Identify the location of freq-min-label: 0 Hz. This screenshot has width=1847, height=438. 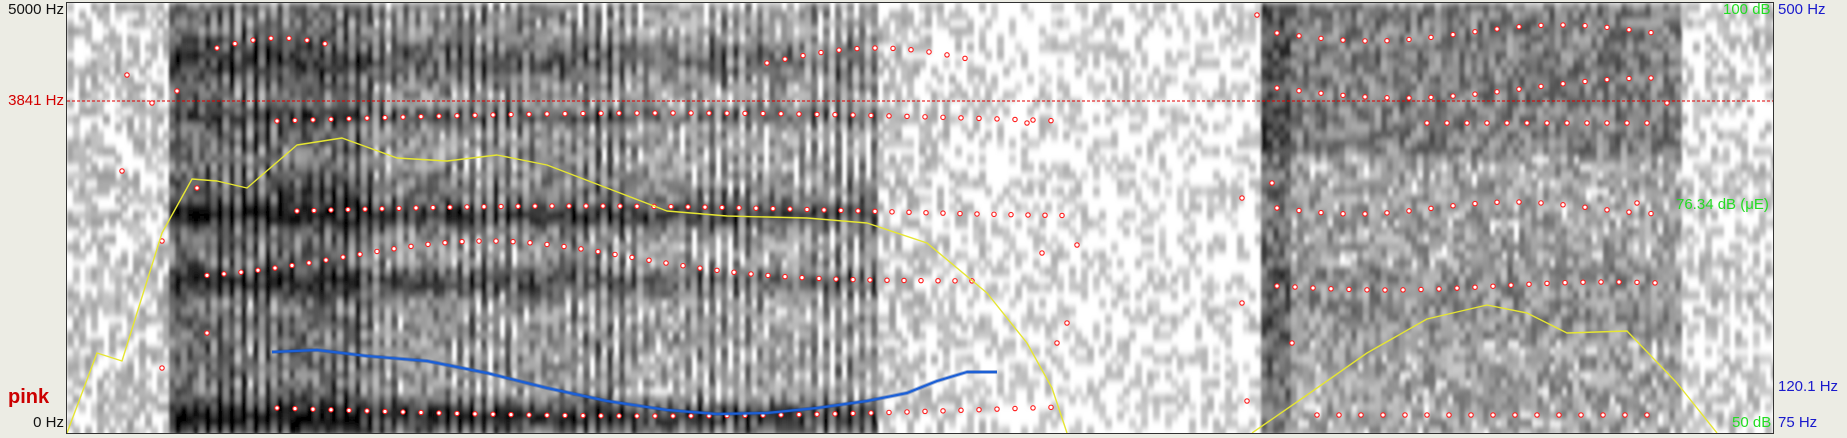
(48, 422).